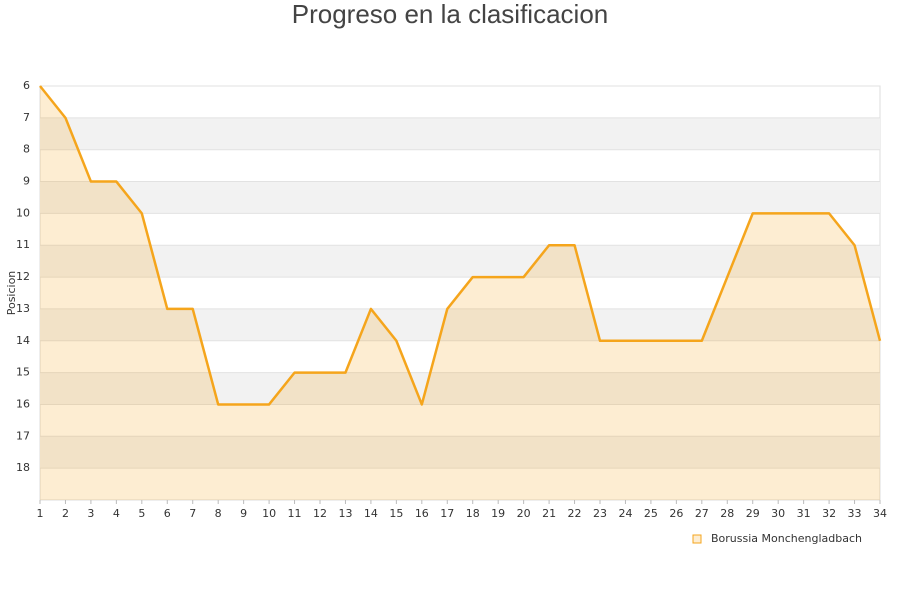 The width and height of the screenshot is (900, 600). I want to click on x-tick-label: 33, so click(855, 513).